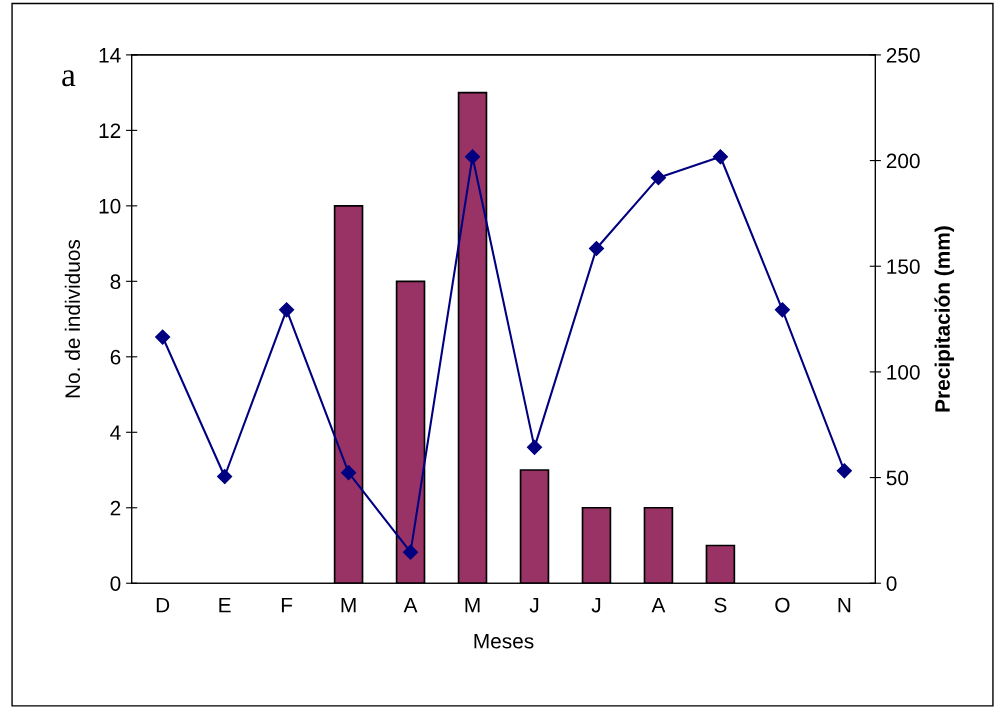 Image resolution: width=1005 pixels, height=713 pixels. I want to click on y-axis-title: No. de individuos, so click(72, 318).